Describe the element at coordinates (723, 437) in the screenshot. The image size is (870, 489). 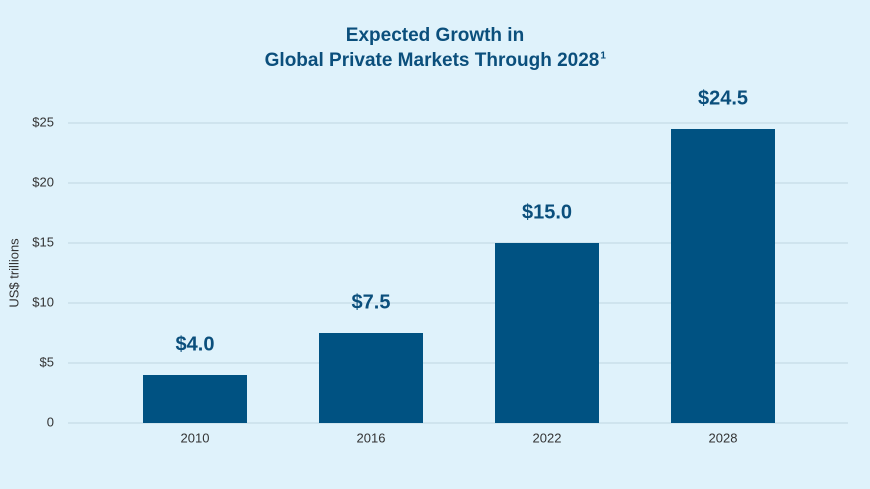
I see `x-tick-label: 2028` at that location.